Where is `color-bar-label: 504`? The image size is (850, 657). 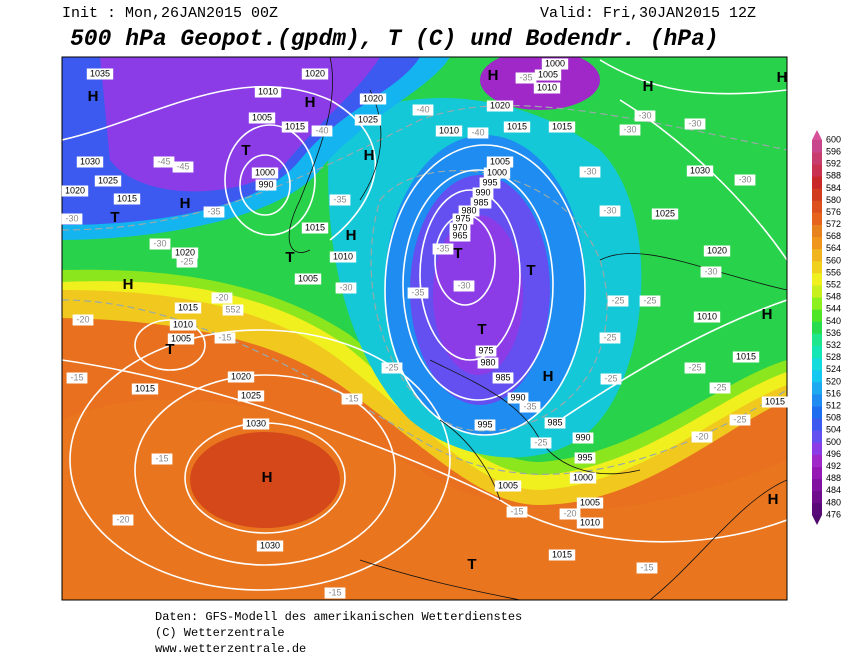 color-bar-label: 504 is located at coordinates (833, 430).